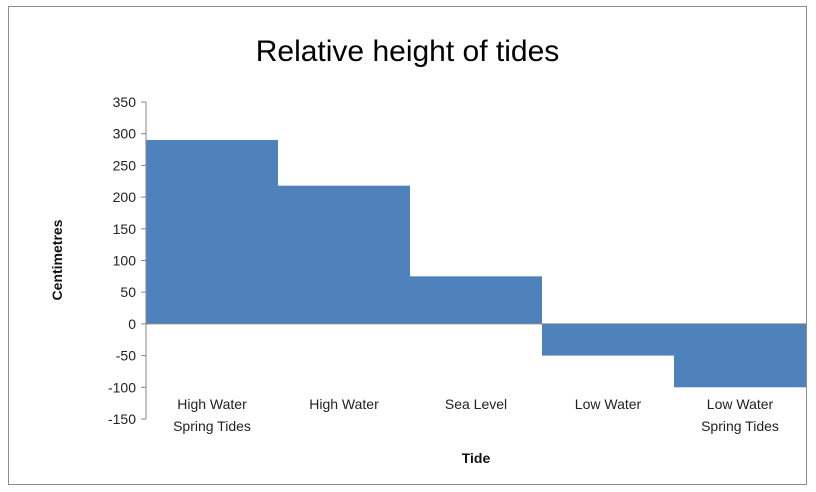 Image resolution: width=816 pixels, height=492 pixels. I want to click on y-tick-label: 100, so click(125, 261).